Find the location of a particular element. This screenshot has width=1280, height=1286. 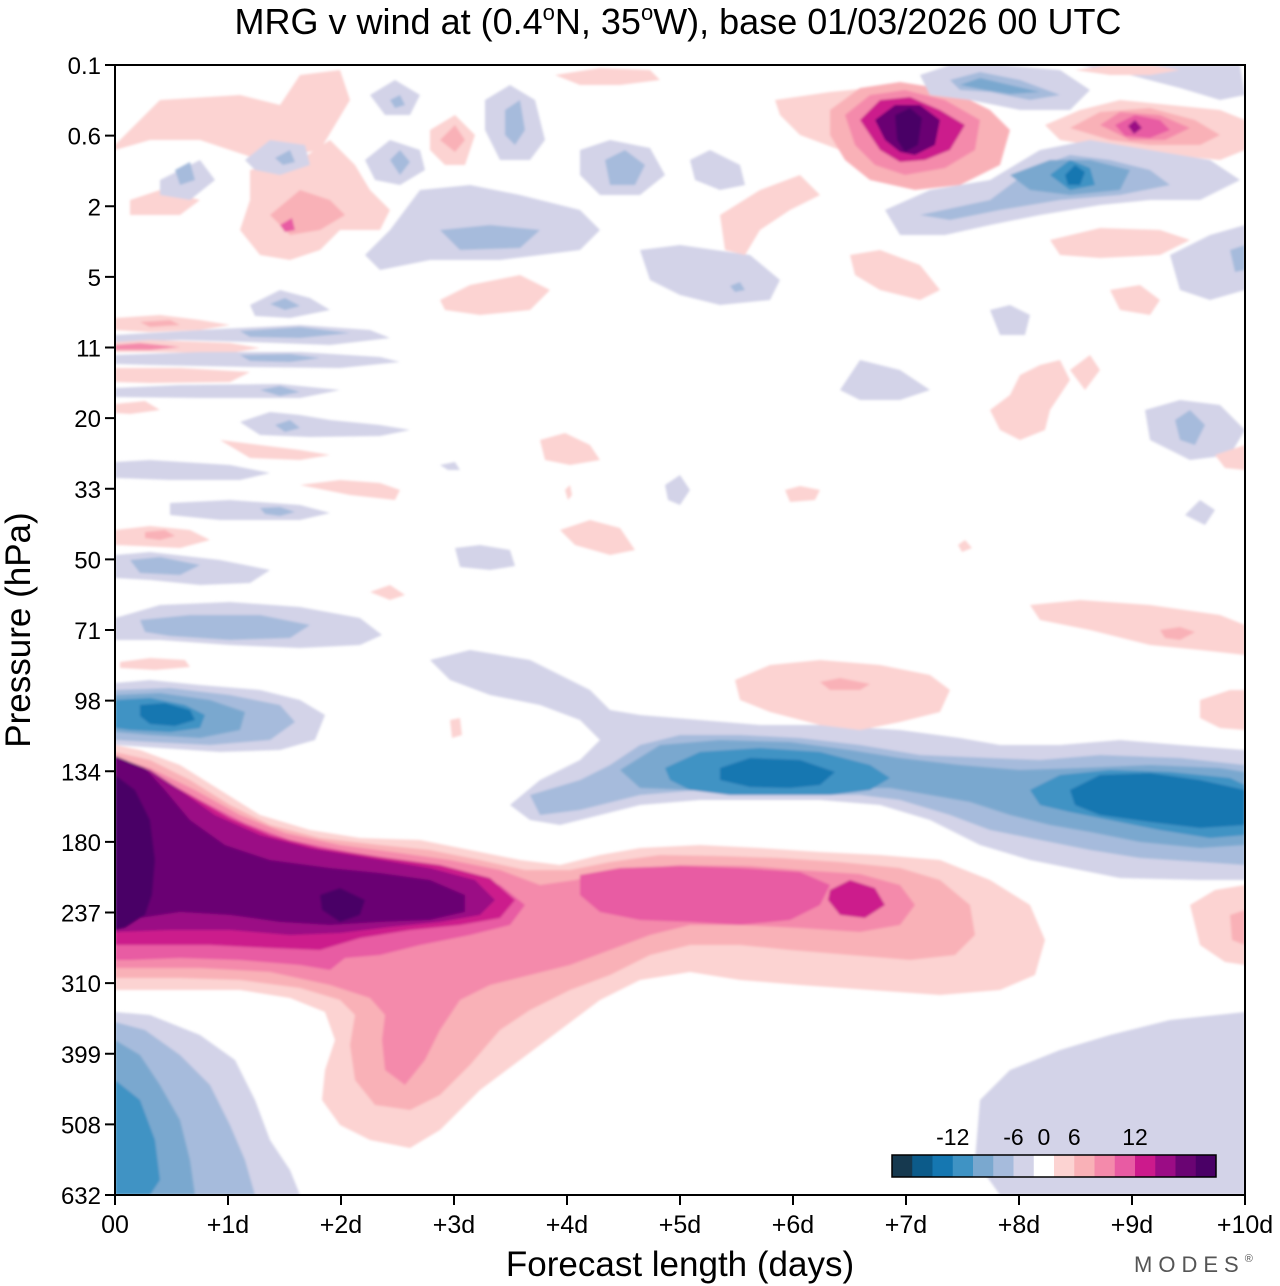

y-tick-label: 632 is located at coordinates (81, 1196).